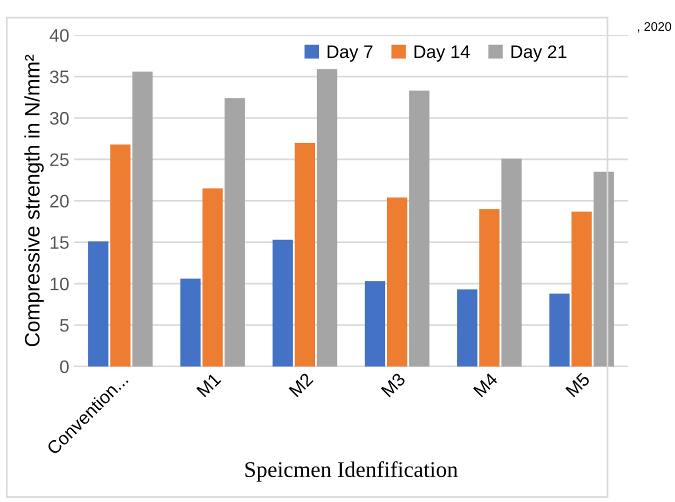  I want to click on legend-label: Day 14, so click(442, 54).